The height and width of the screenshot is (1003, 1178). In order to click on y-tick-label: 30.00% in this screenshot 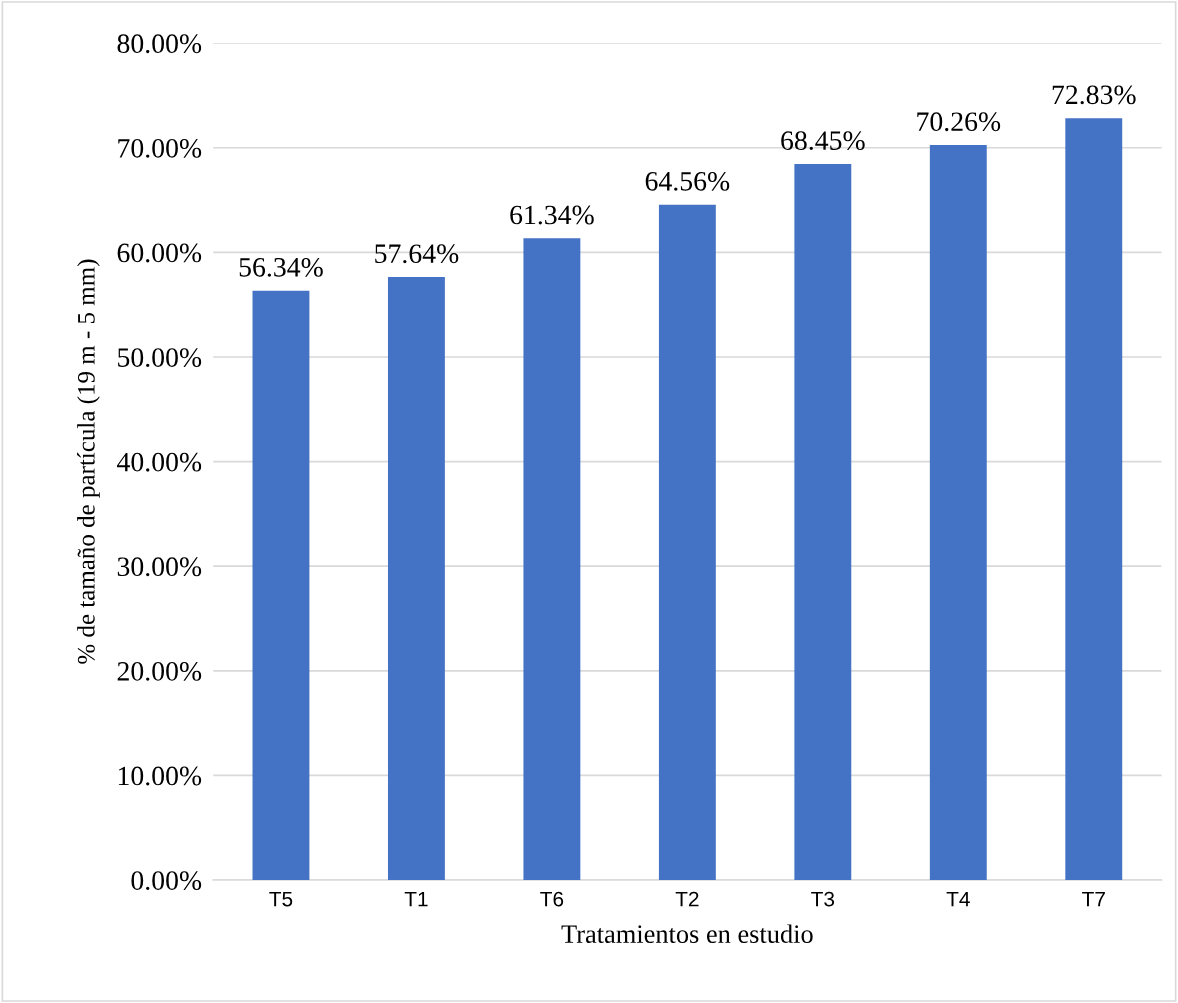, I will do `click(159, 567)`.